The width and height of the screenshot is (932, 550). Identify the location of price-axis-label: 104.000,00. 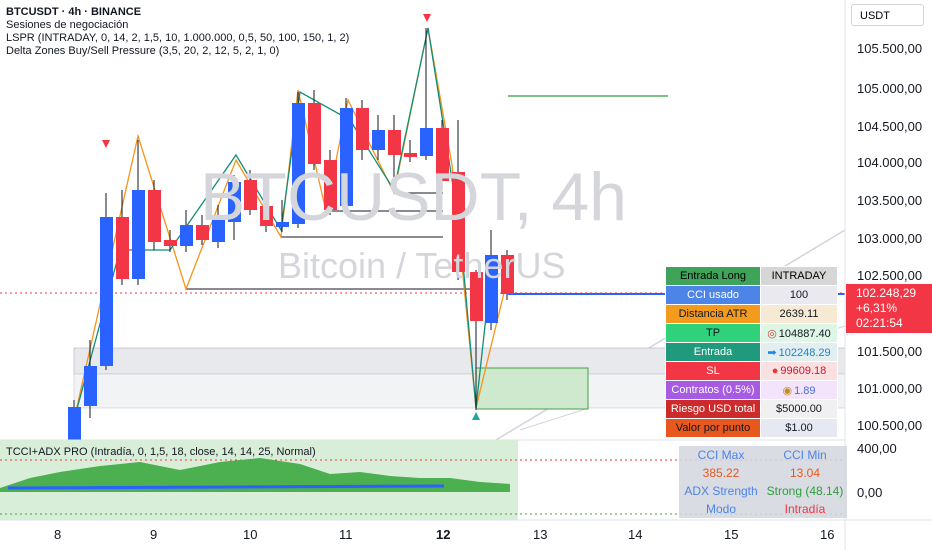
(890, 162).